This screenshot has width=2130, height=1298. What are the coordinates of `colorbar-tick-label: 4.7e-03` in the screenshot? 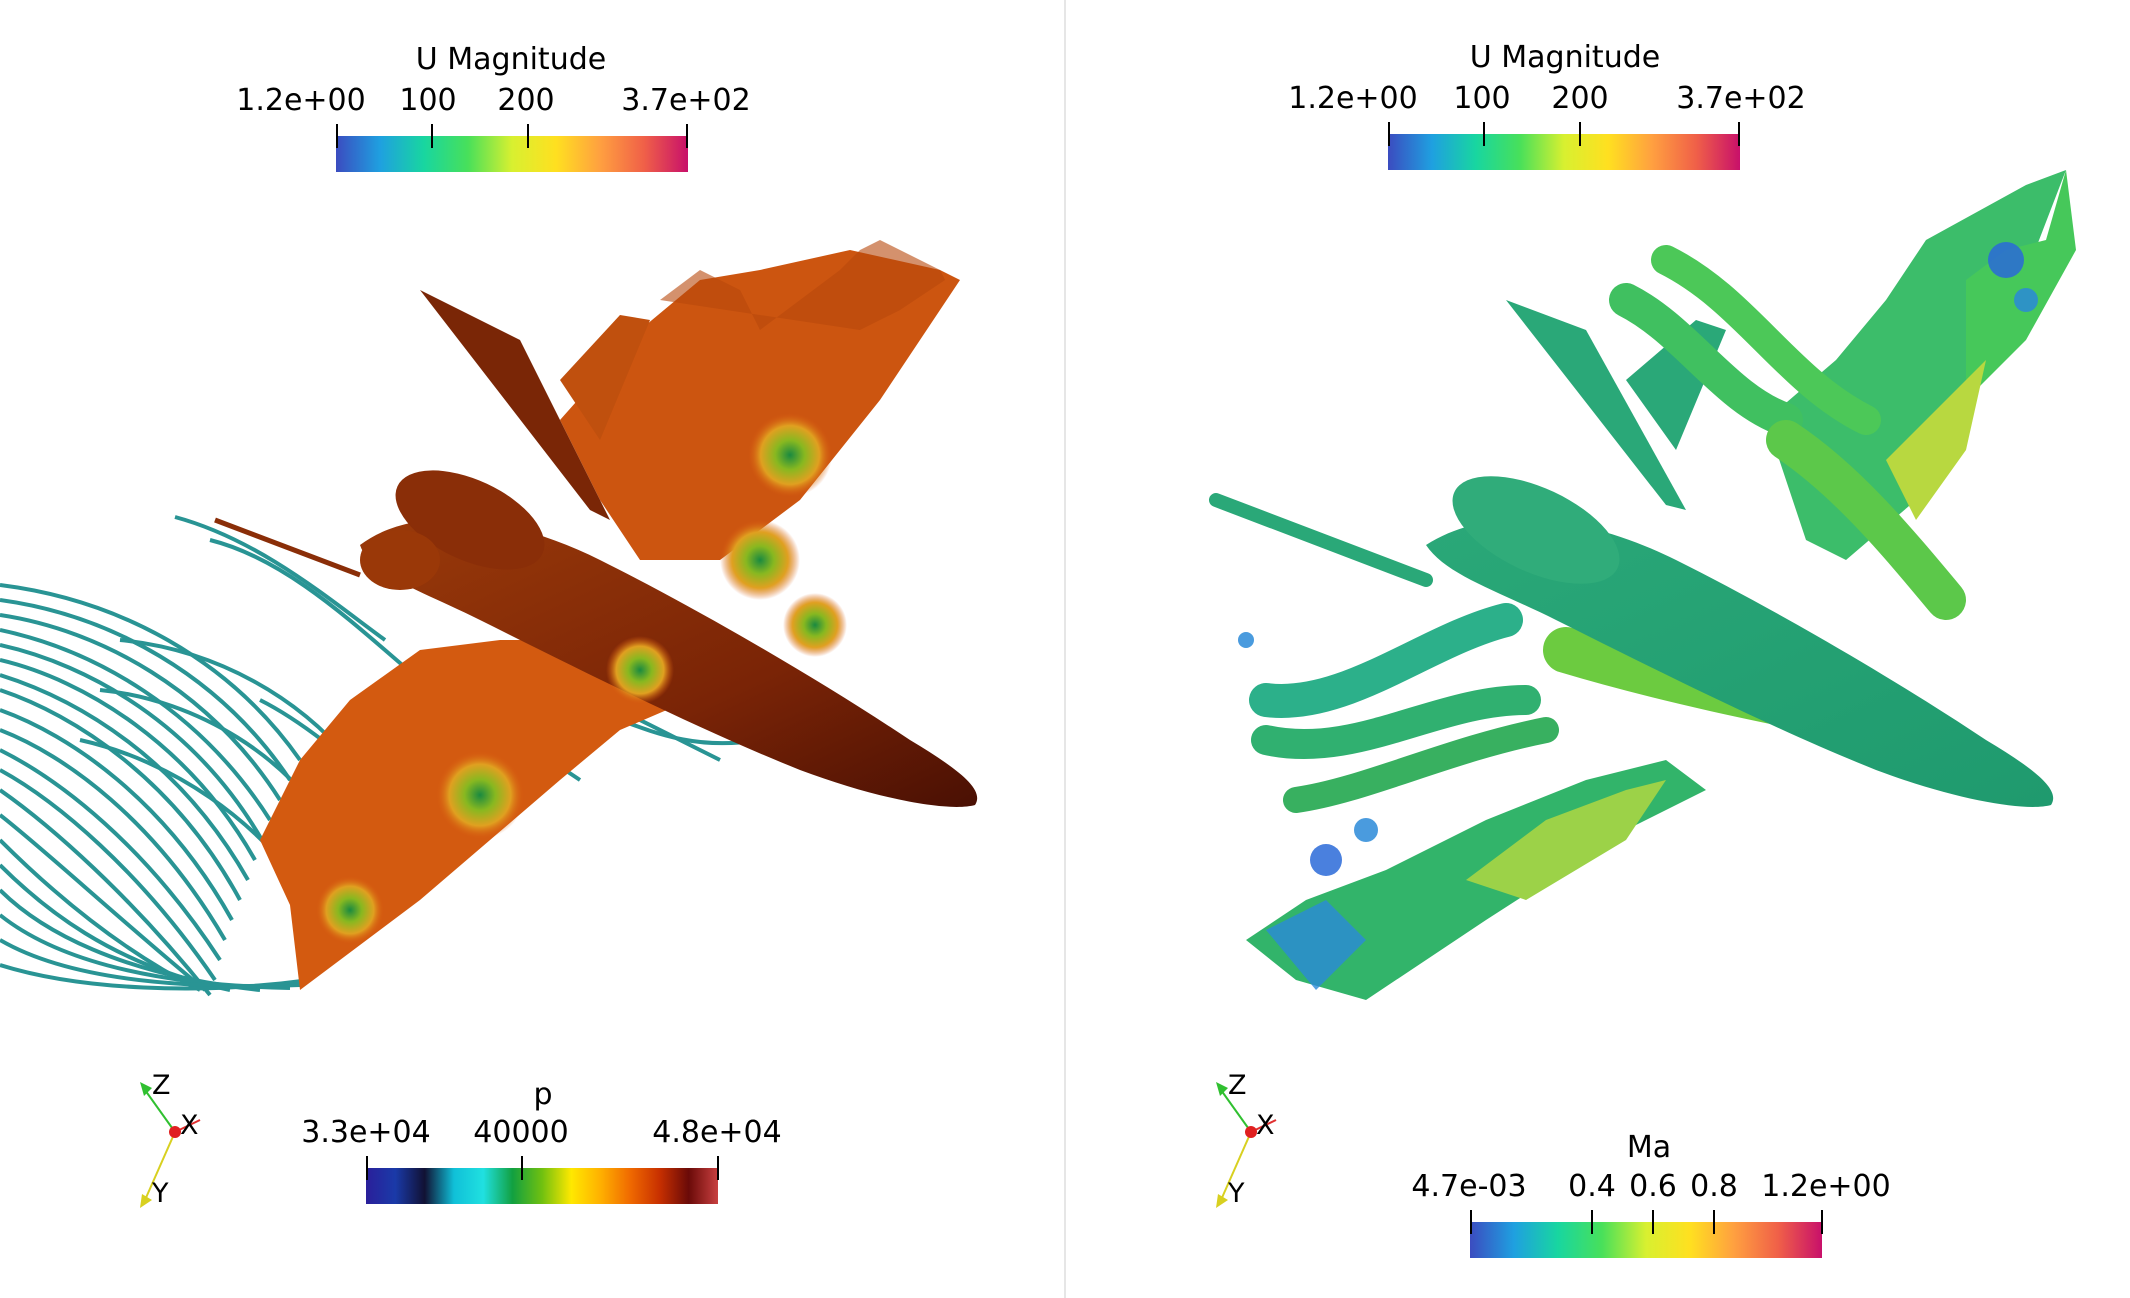 It's located at (1469, 1186).